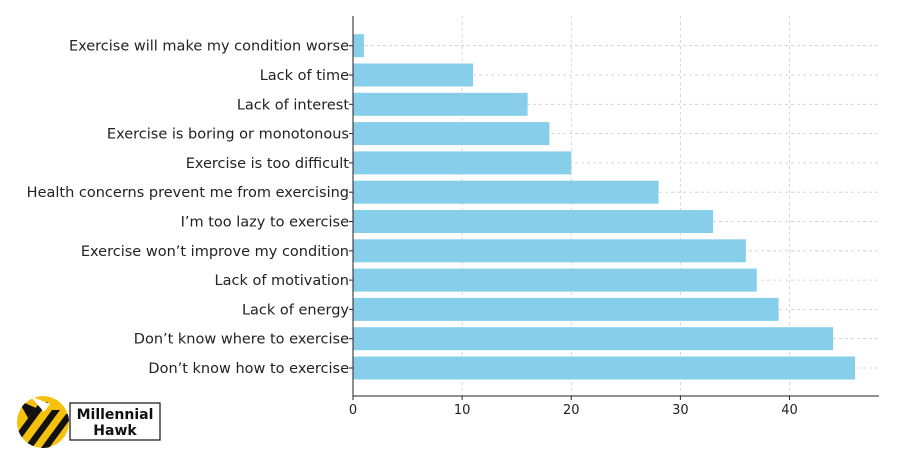 The width and height of the screenshot is (900, 457). I want to click on category-label: Exercise is too difficult, so click(268, 164).